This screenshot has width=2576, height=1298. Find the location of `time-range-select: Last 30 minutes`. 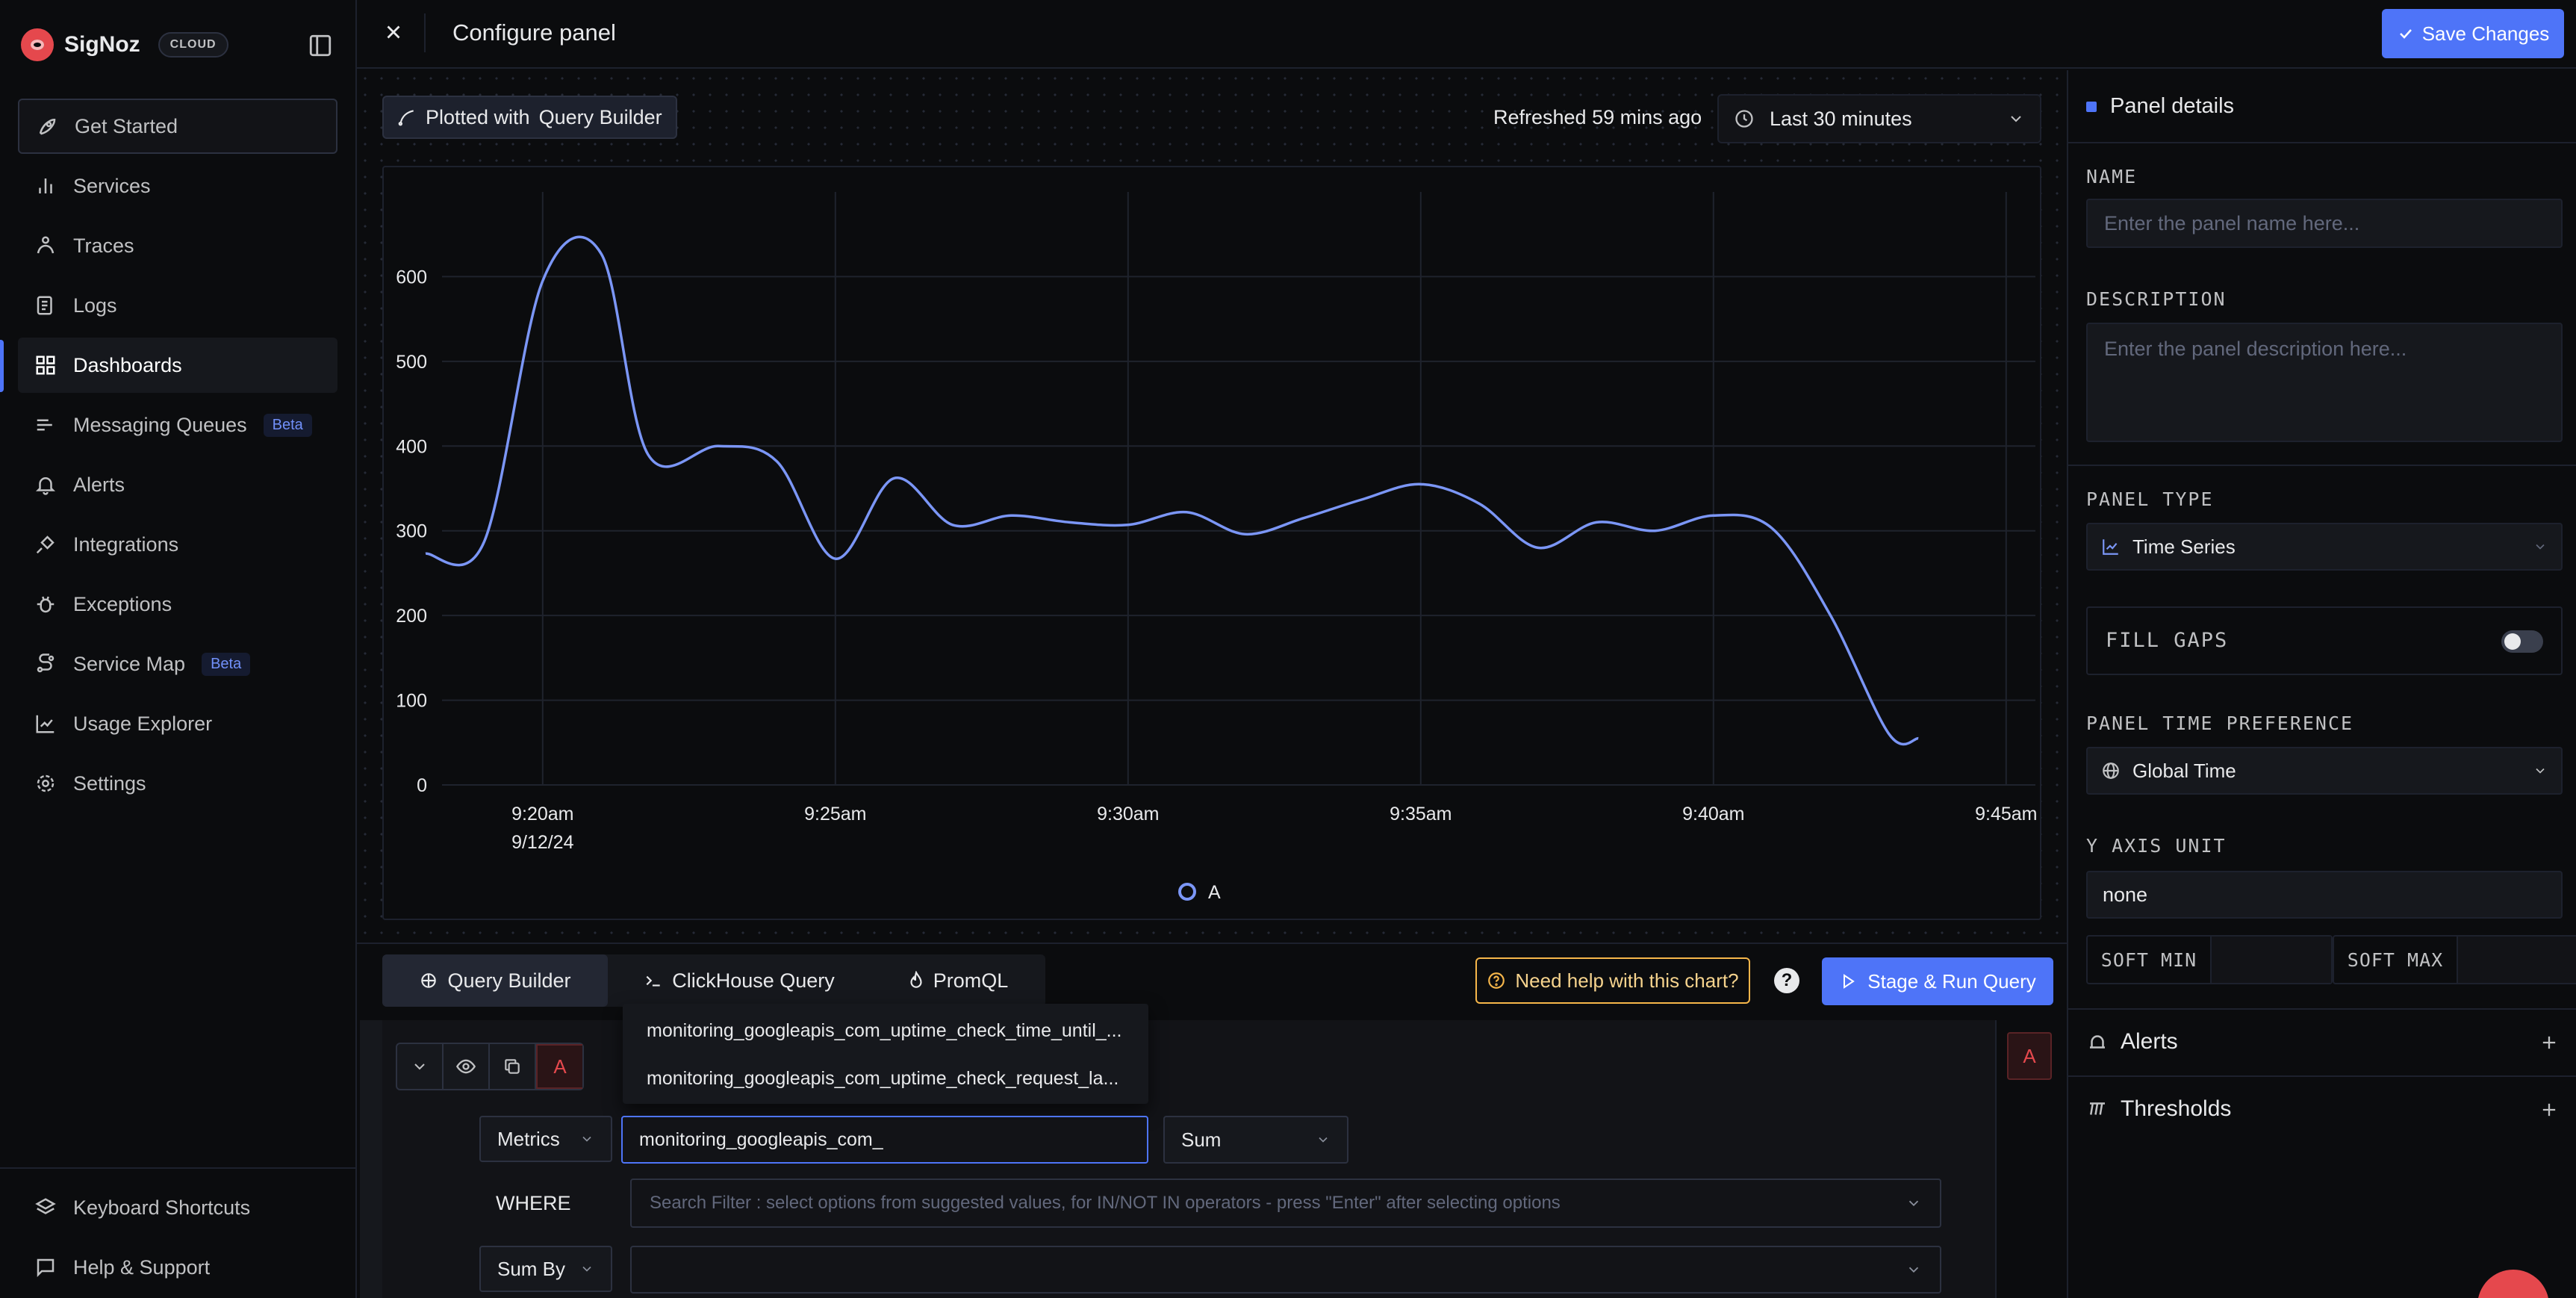

time-range-select: Last 30 minutes is located at coordinates (1879, 118).